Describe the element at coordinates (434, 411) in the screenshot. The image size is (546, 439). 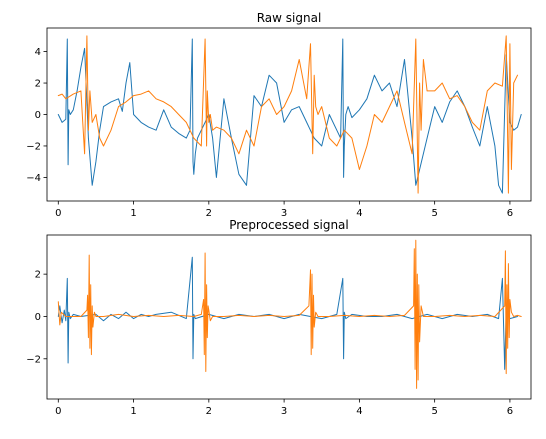
I see `preprocessed-signal-xtick-label: 5` at that location.